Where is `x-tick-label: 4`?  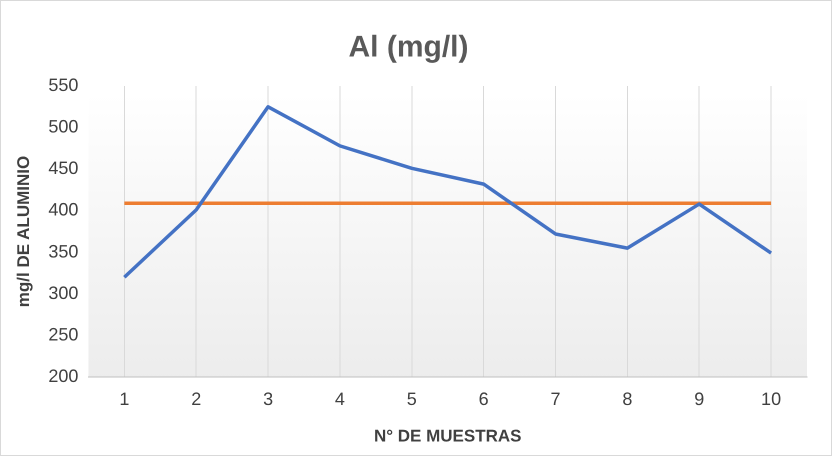
x-tick-label: 4 is located at coordinates (339, 398).